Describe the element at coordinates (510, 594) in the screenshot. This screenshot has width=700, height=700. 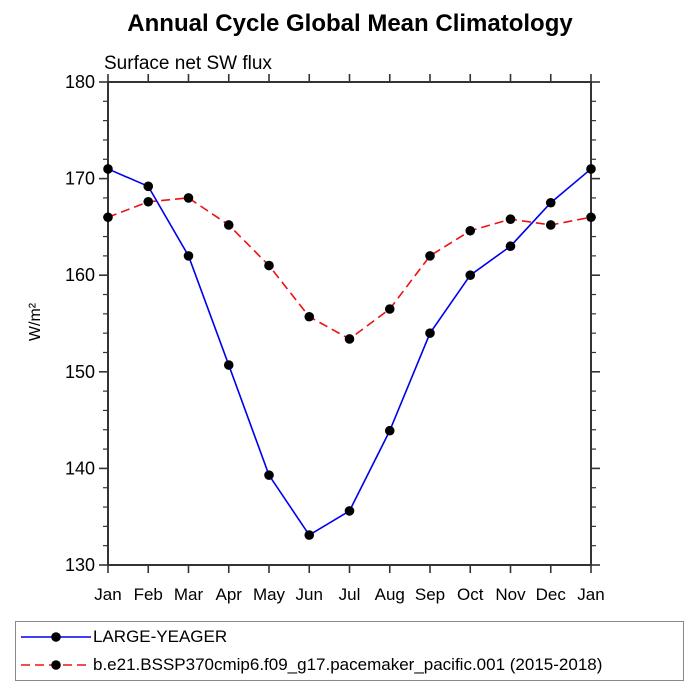
I see `x-tick-label: Nov` at that location.